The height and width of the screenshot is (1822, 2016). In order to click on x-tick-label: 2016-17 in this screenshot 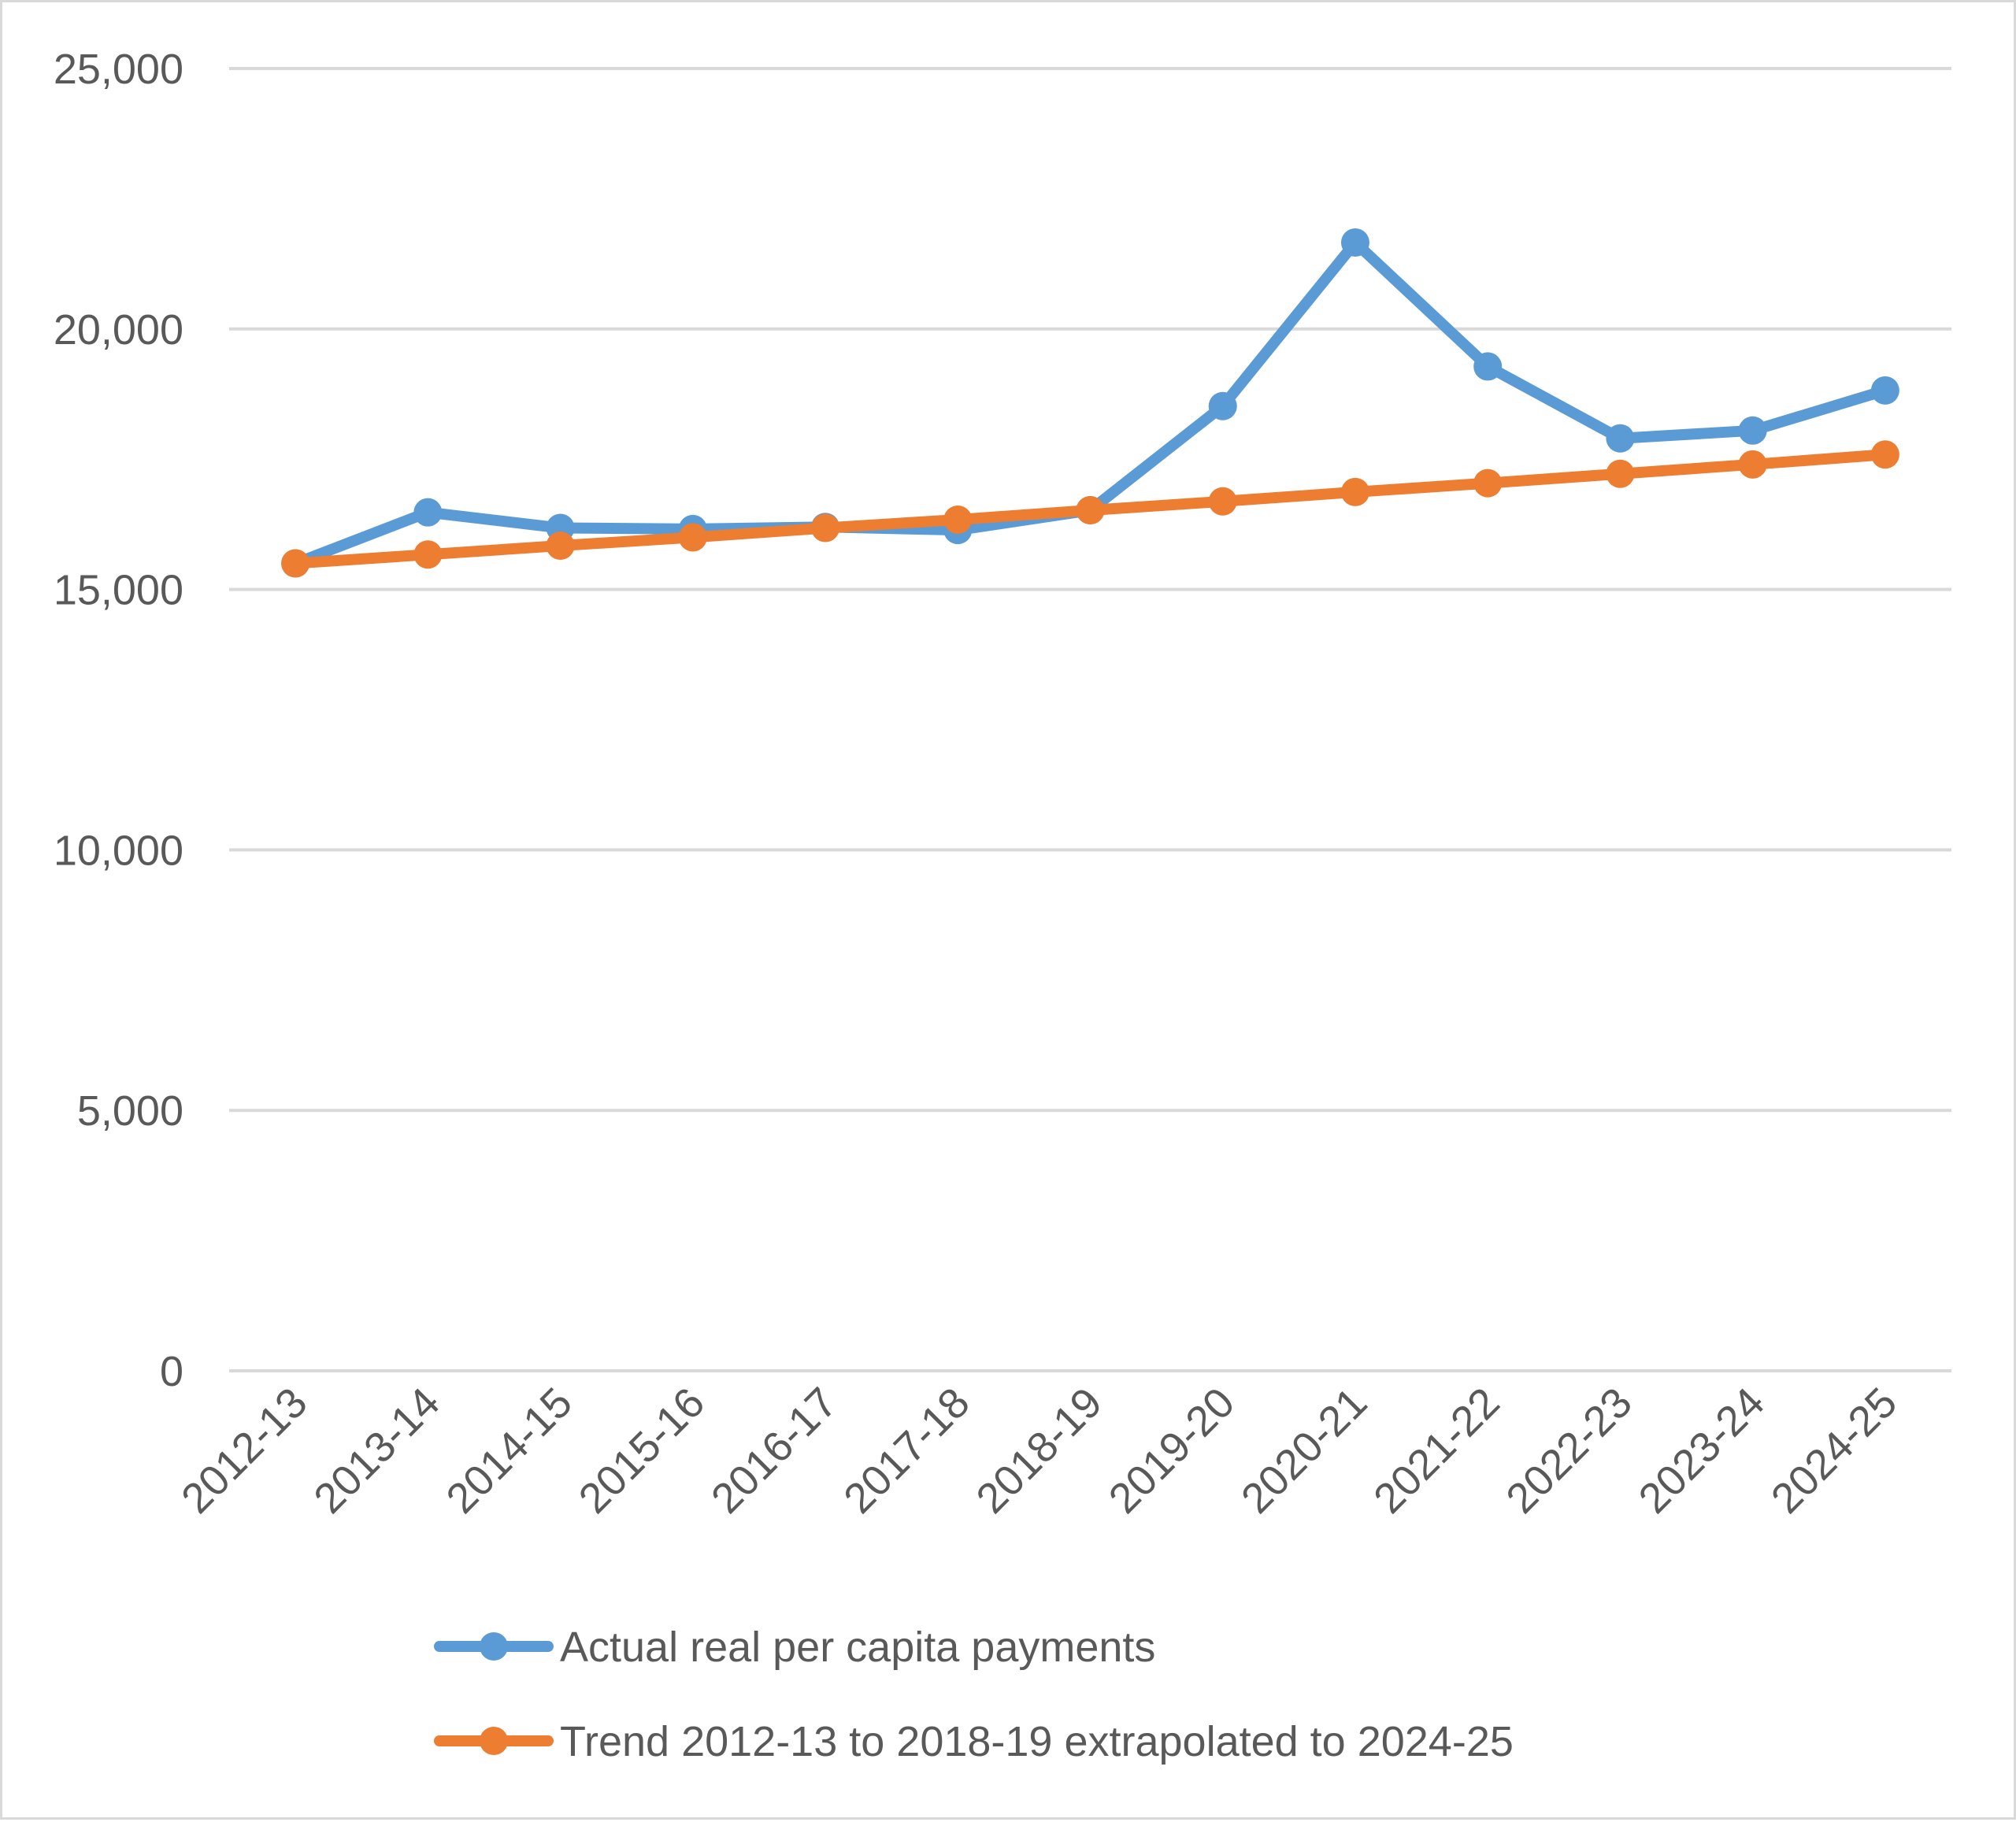, I will do `click(774, 1451)`.